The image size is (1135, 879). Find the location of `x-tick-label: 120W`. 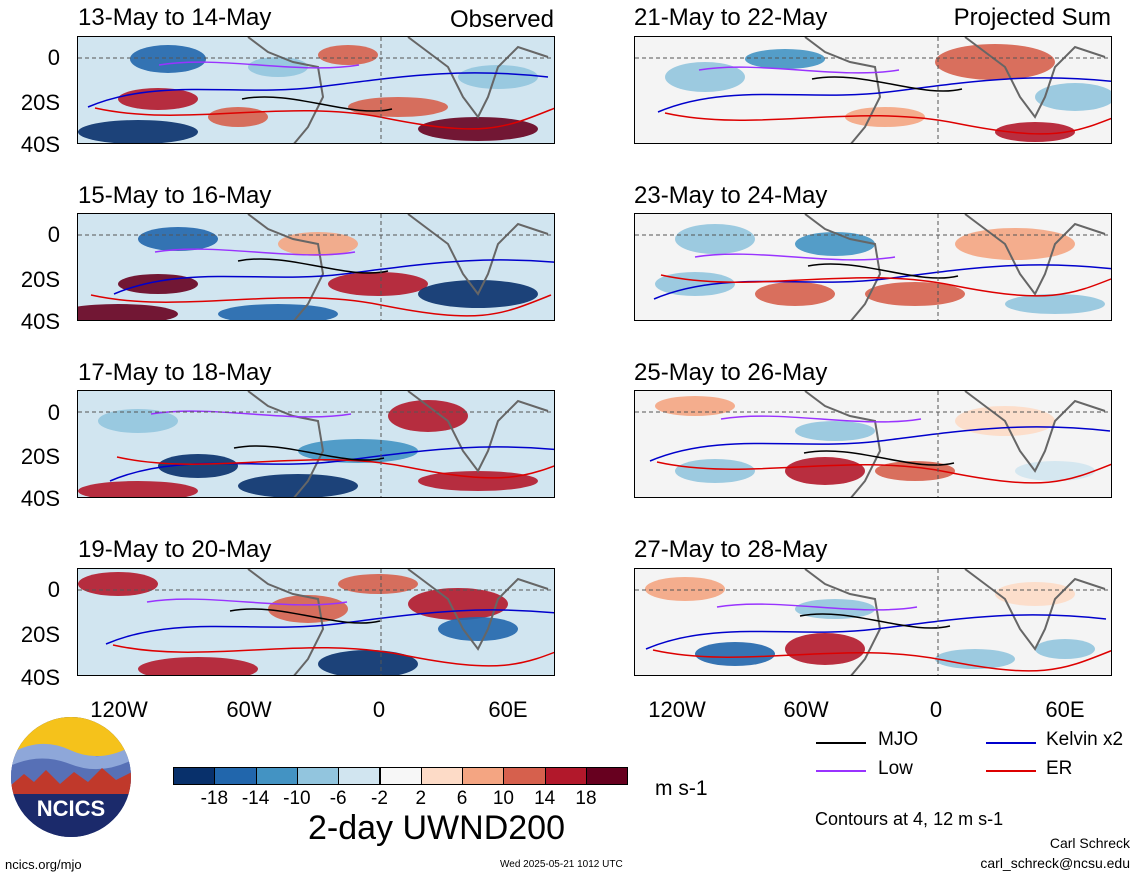

x-tick-label: 120W is located at coordinates (119, 709).